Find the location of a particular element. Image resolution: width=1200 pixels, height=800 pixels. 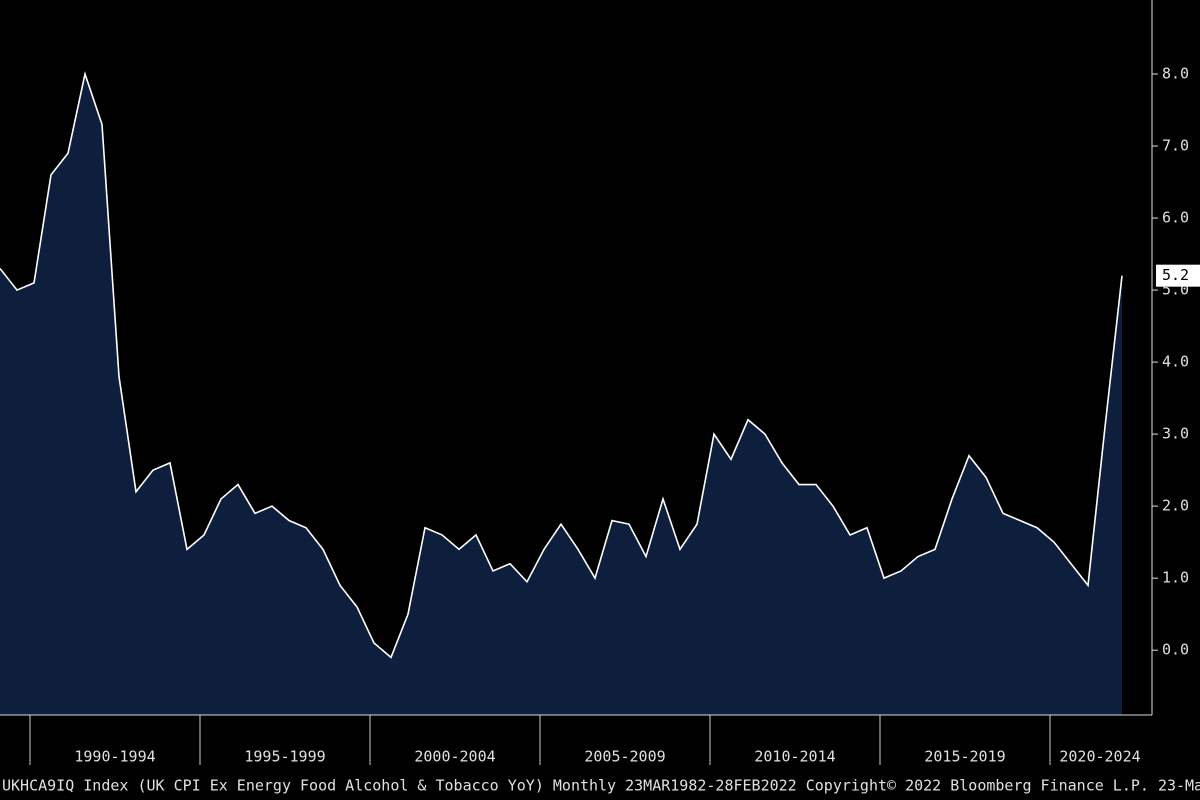

y-tick-label: 2.0 is located at coordinates (1175, 506).